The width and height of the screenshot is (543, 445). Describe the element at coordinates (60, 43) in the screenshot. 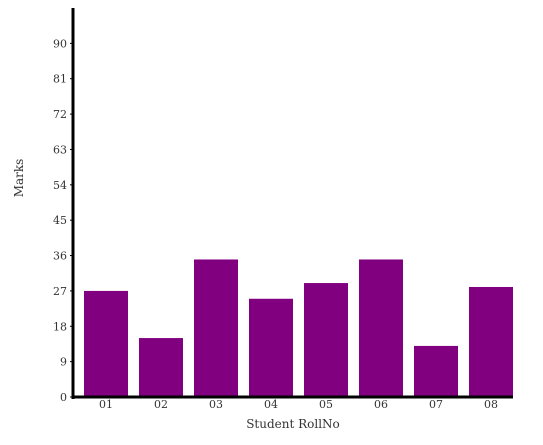

I see `y-tick-label: 90` at that location.